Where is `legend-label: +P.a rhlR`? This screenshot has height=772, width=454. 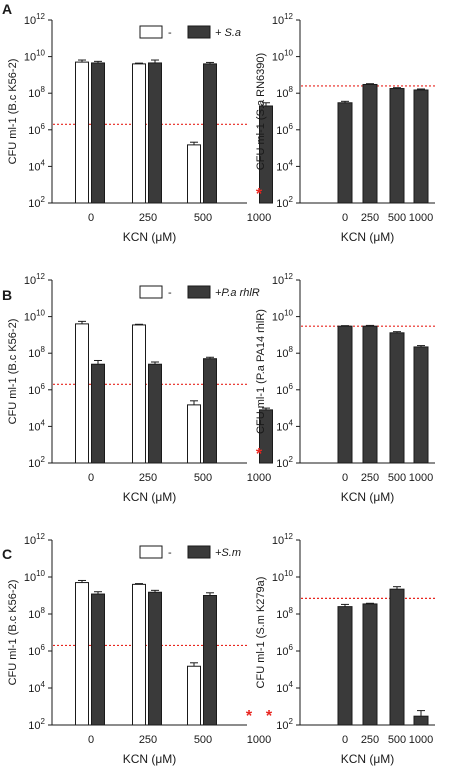
legend-label: +P.a rhlR is located at coordinates (237, 293).